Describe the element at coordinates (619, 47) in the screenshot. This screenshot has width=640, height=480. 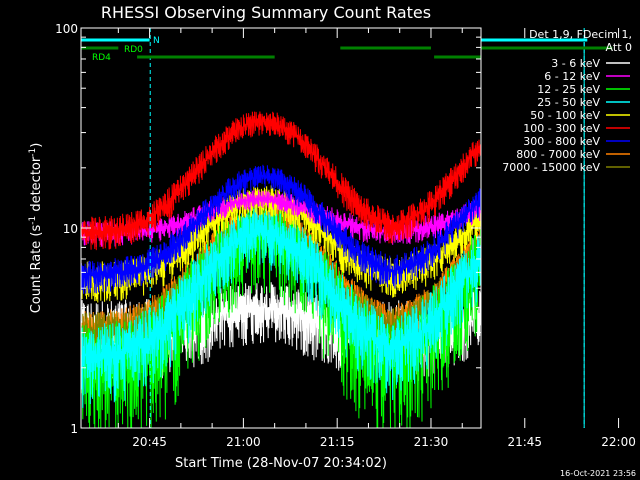
I see `legend-header-line-2: Att 0` at that location.